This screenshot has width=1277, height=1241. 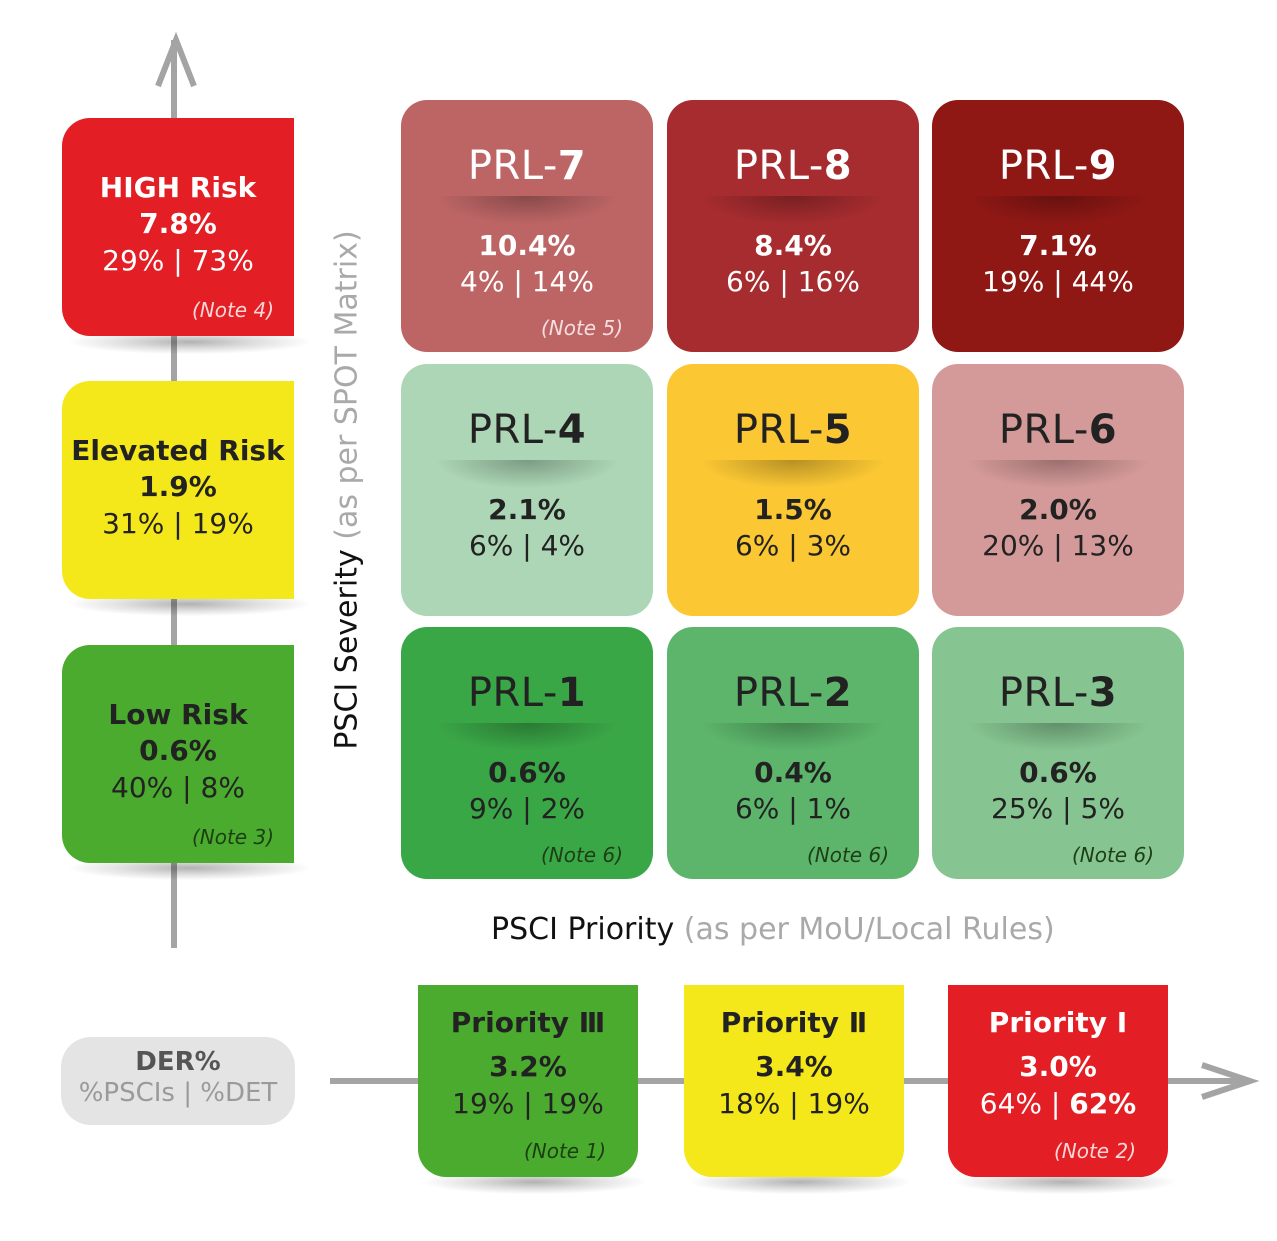 What do you see at coordinates (793, 808) in the screenshot?
I see `prl-split: 6% | 1%` at bounding box center [793, 808].